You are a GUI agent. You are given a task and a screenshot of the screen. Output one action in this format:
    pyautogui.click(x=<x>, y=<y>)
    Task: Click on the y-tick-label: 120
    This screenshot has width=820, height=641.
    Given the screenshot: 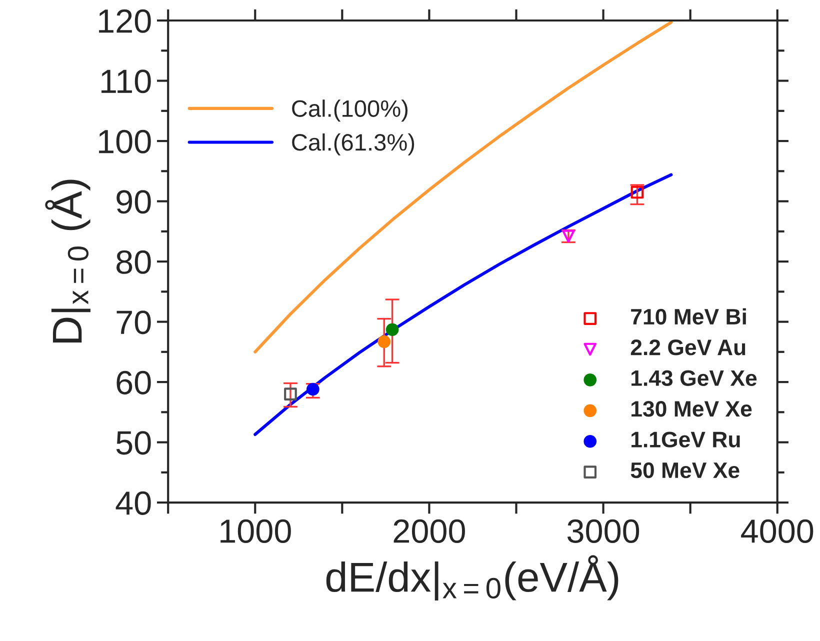 What is the action you would take?
    pyautogui.click(x=125, y=21)
    